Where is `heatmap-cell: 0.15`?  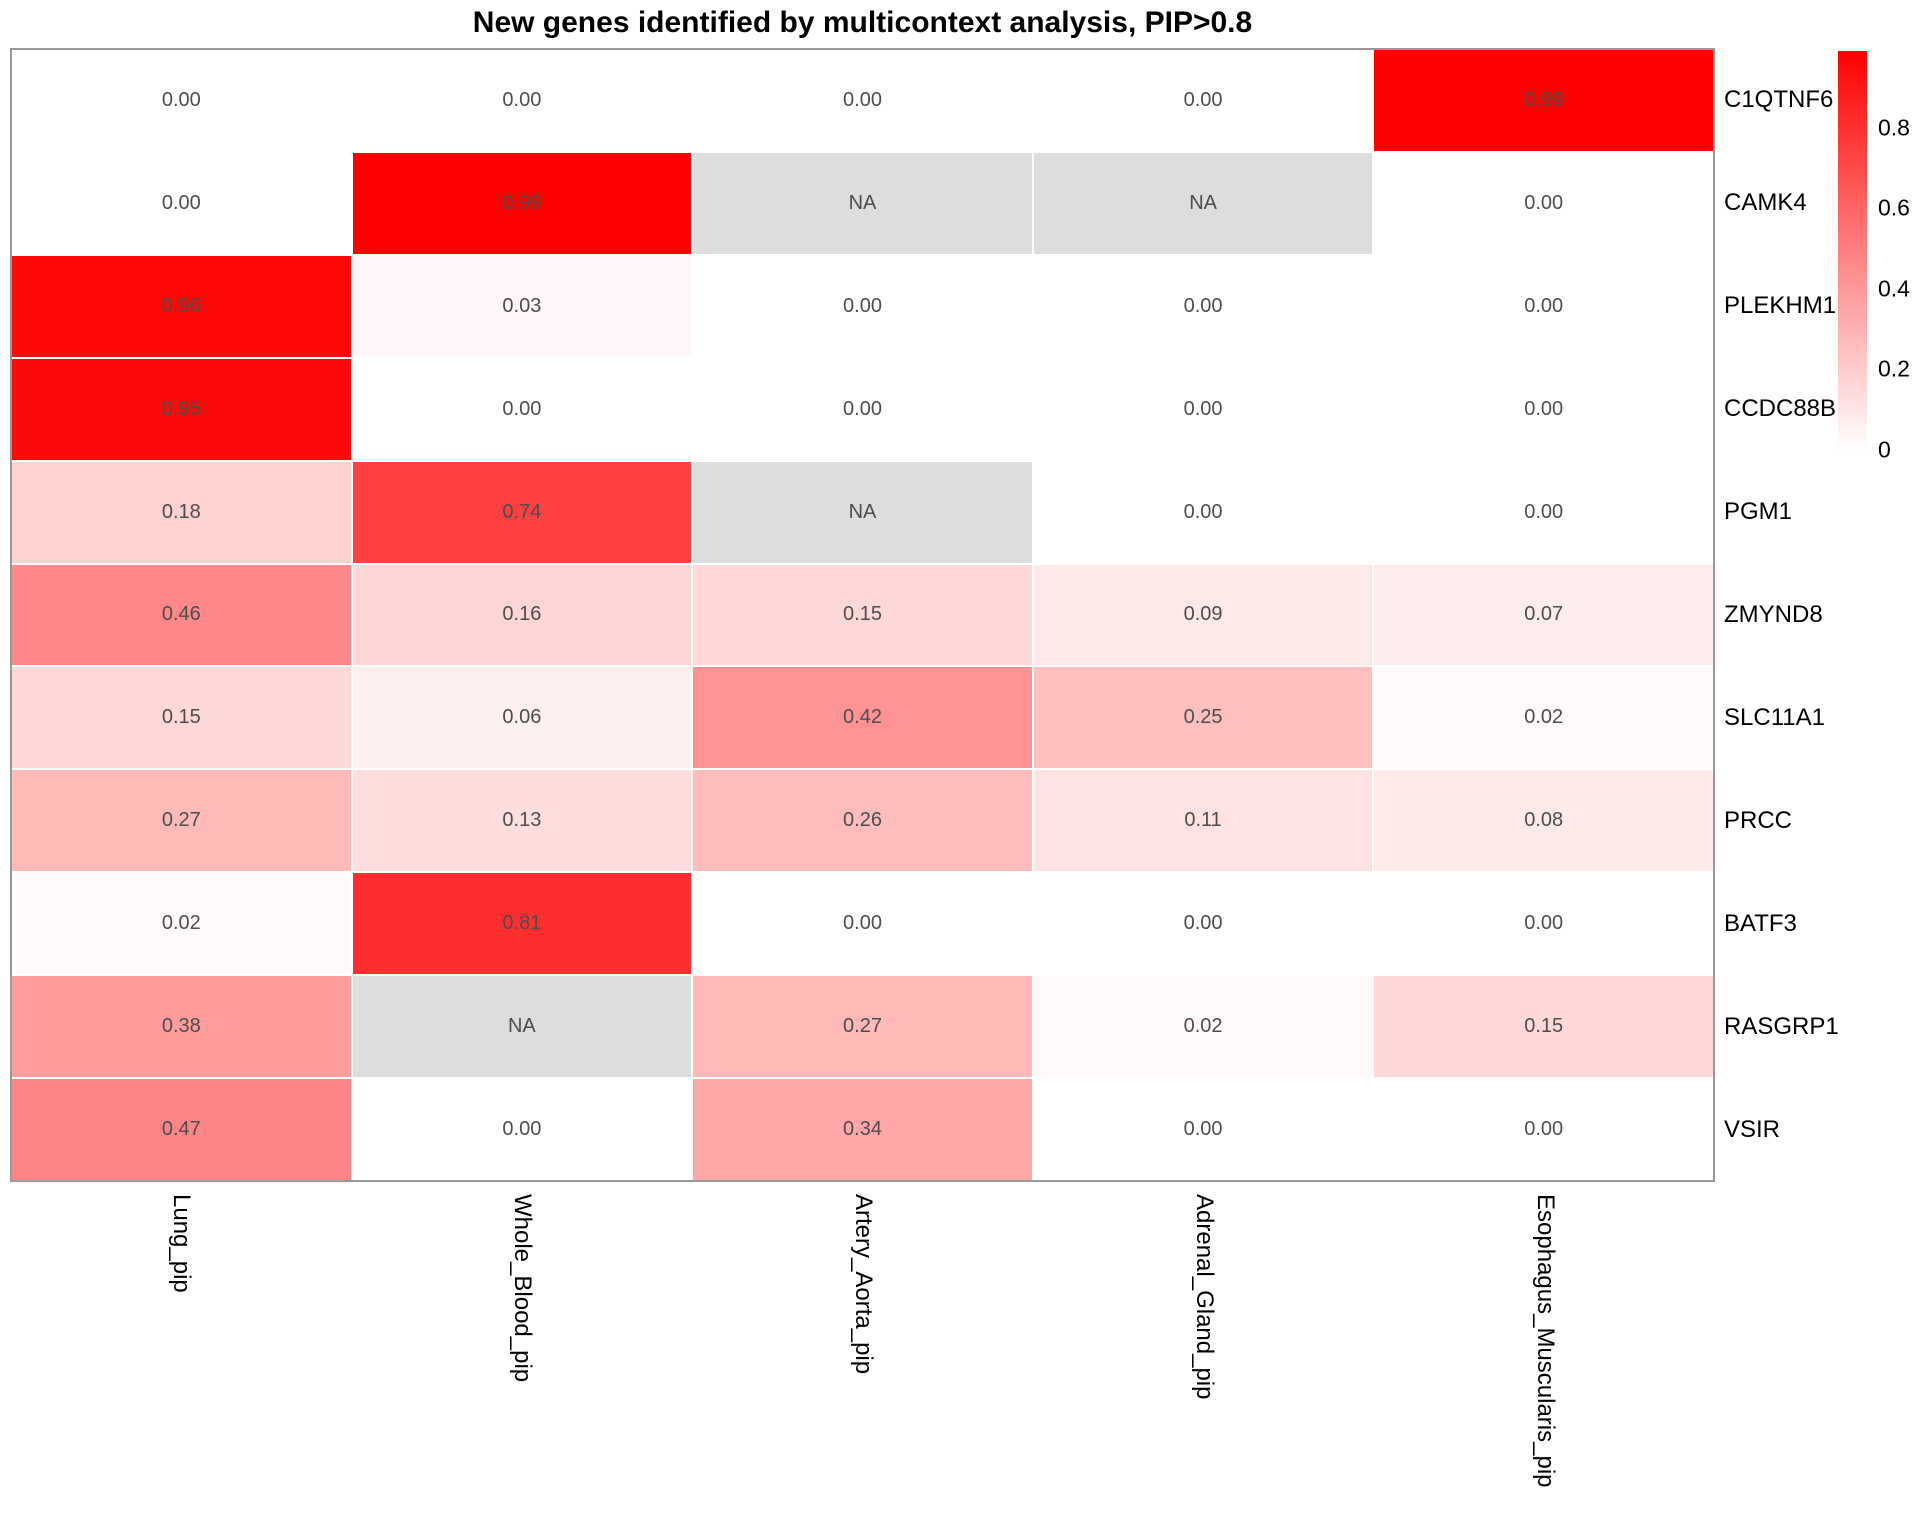 heatmap-cell: 0.15 is located at coordinates (1543, 1027).